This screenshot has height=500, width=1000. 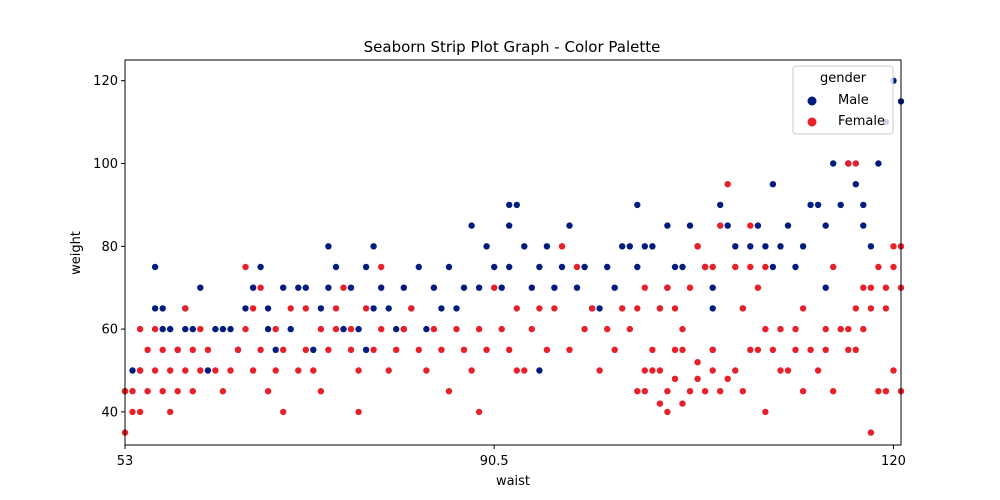 What do you see at coordinates (494, 461) in the screenshot?
I see `x-tick-label: 90.5` at bounding box center [494, 461].